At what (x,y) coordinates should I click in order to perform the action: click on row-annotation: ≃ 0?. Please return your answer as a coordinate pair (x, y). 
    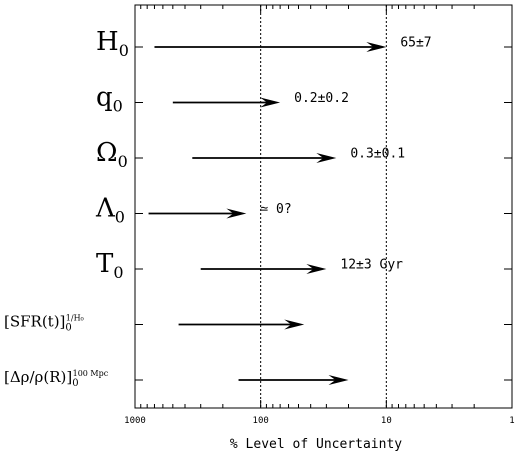
    Looking at the image, I should click on (275, 209).